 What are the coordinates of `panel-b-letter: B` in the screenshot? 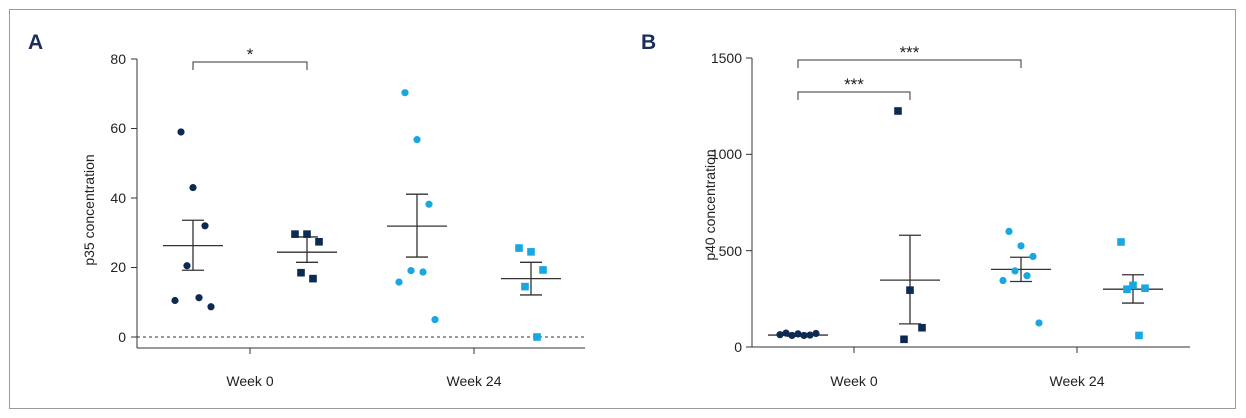 It's located at (648, 42).